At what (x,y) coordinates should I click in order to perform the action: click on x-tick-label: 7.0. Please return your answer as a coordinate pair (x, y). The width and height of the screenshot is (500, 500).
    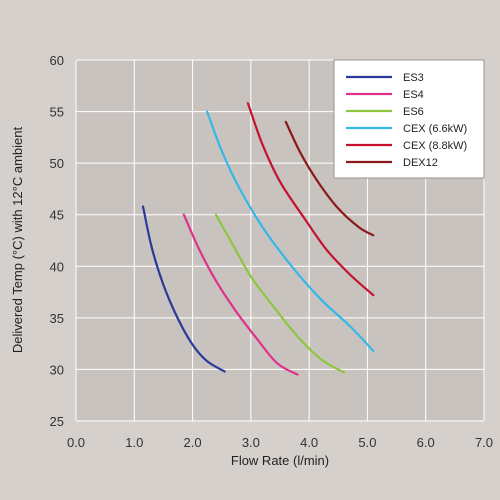
    Looking at the image, I should click on (484, 442).